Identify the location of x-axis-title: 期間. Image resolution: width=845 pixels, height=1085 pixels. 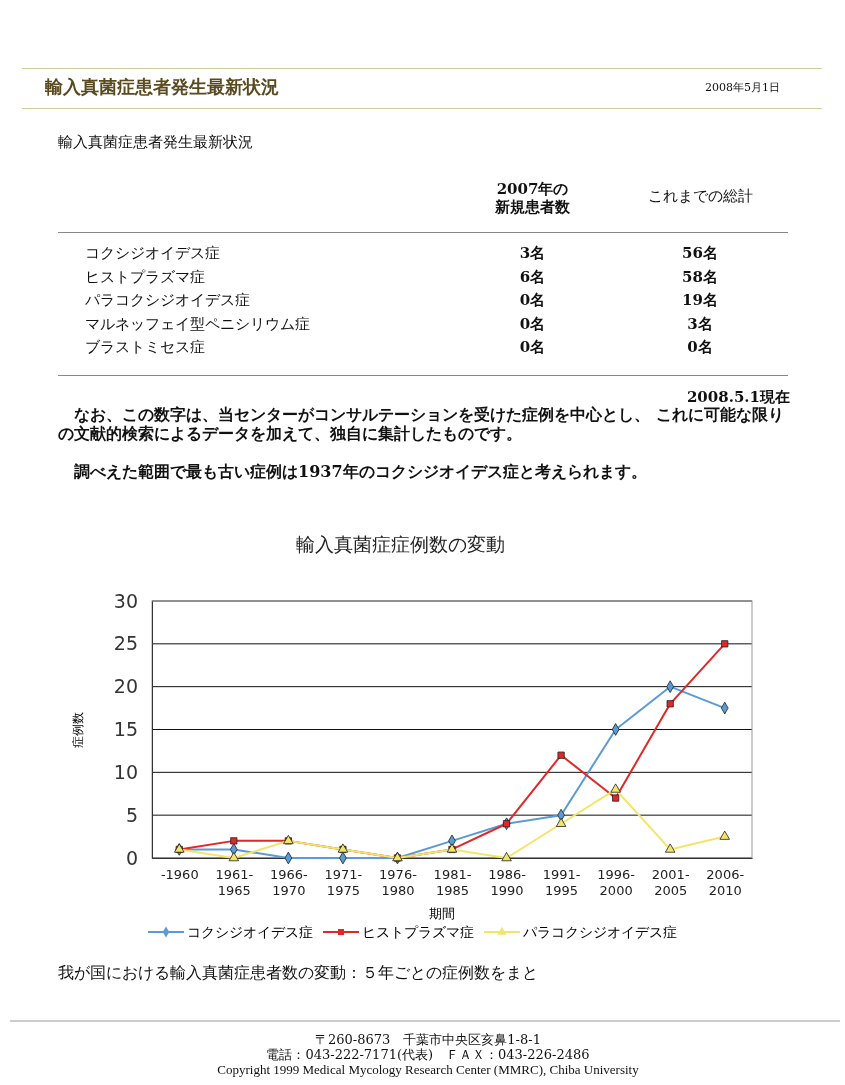
(442, 913).